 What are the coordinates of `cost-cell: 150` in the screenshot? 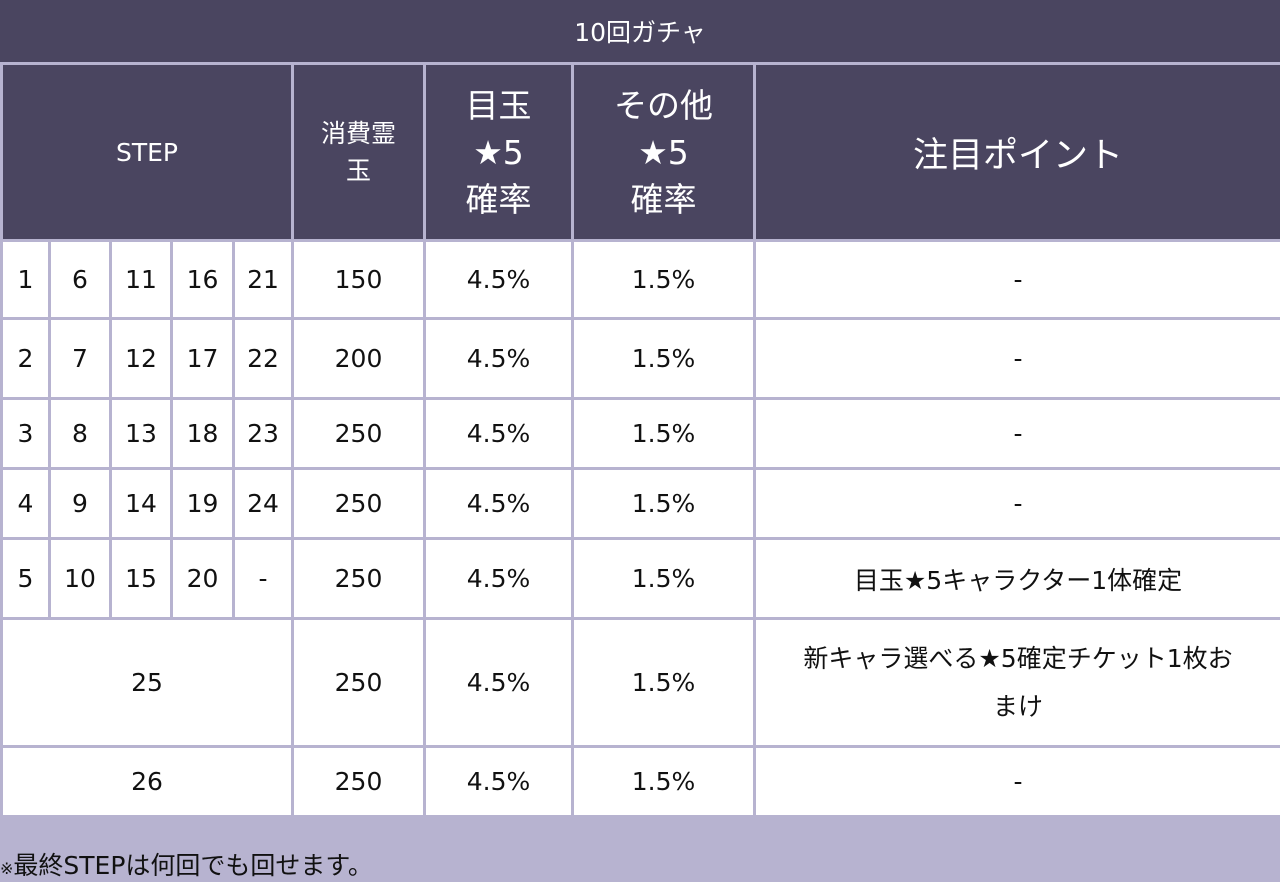 It's located at (359, 280).